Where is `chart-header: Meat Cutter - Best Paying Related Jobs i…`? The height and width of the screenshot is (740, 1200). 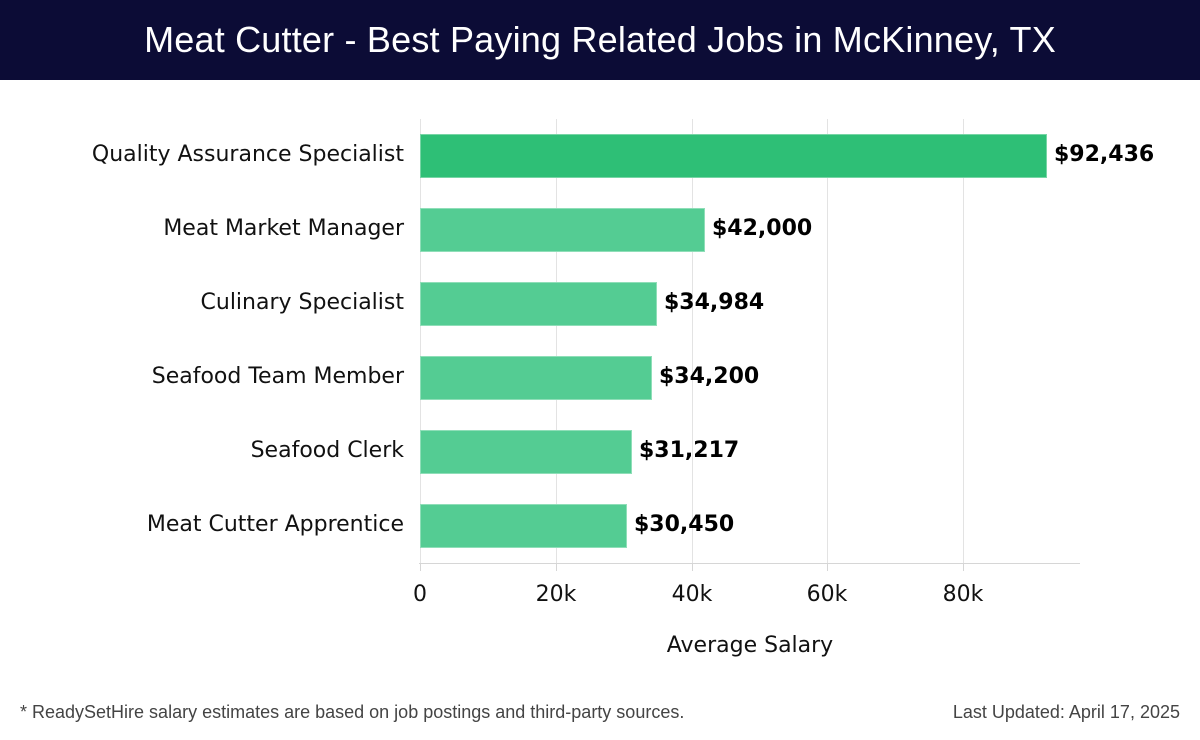
chart-header: Meat Cutter - Best Paying Related Jobs i… is located at coordinates (600, 40).